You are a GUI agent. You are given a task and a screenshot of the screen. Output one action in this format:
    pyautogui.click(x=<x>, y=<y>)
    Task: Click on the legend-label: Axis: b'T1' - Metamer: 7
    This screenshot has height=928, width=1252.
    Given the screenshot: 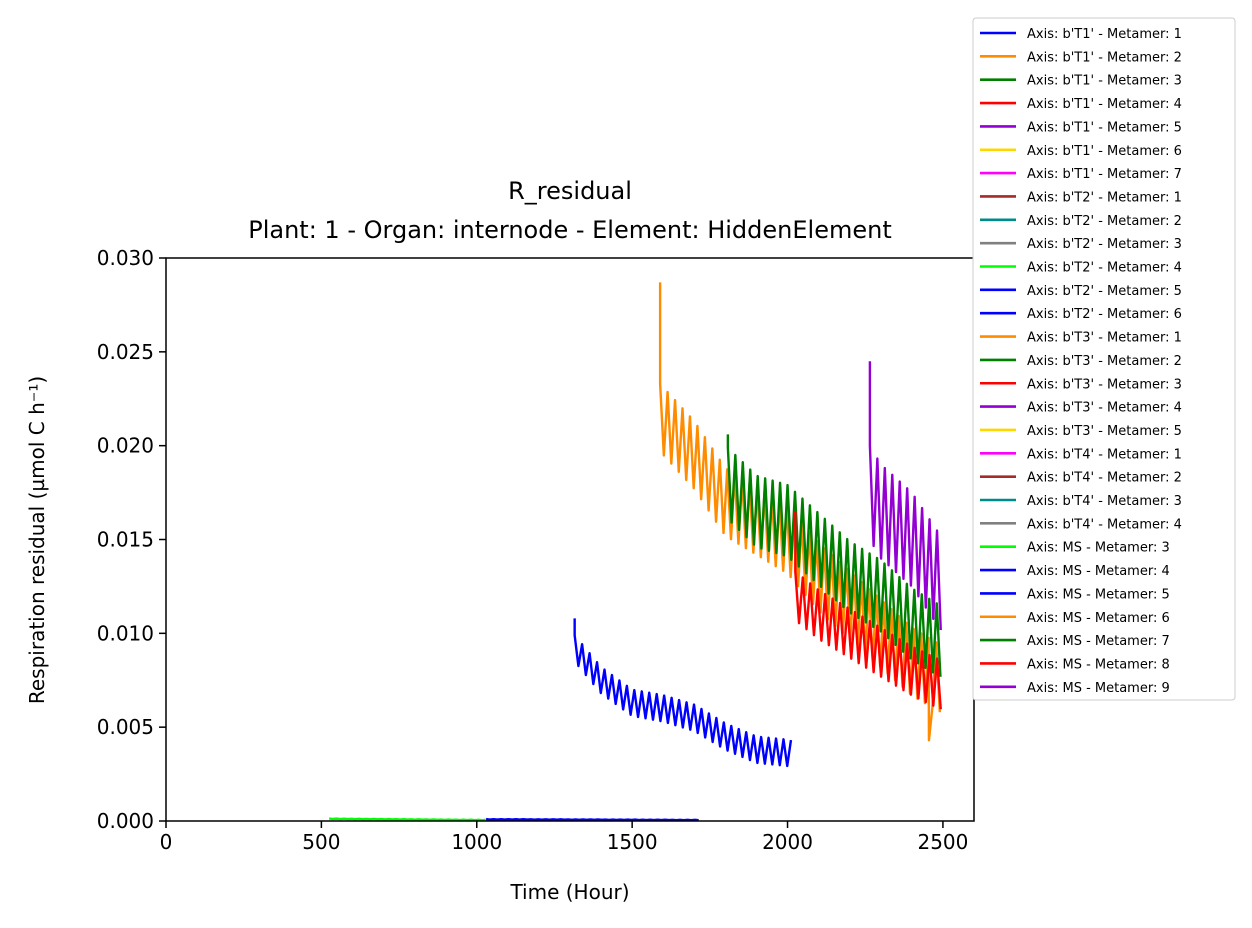 What is the action you would take?
    pyautogui.click(x=1104, y=174)
    